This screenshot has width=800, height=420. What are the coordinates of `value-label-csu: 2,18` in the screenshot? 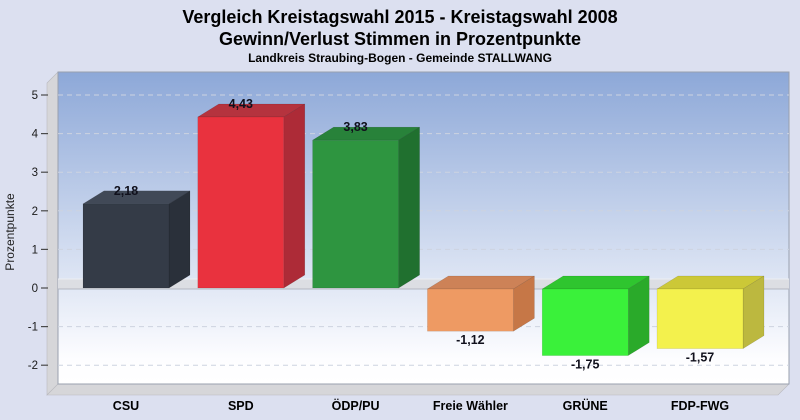 It's located at (126, 191).